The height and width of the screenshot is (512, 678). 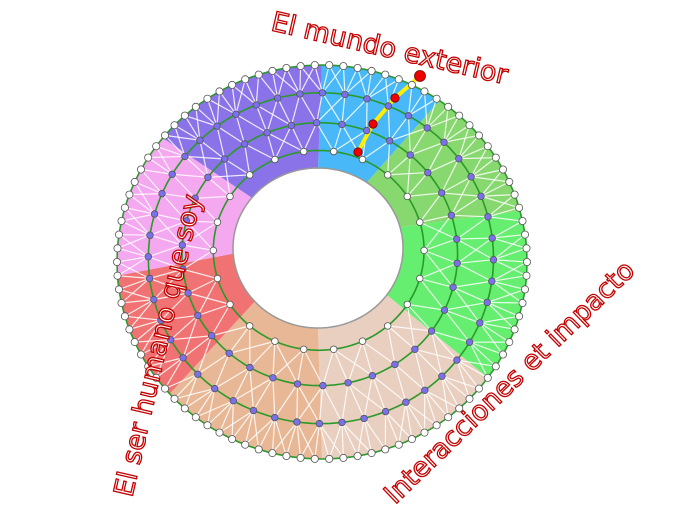 I want to click on highlight-path-layer, so click(x=389, y=113).